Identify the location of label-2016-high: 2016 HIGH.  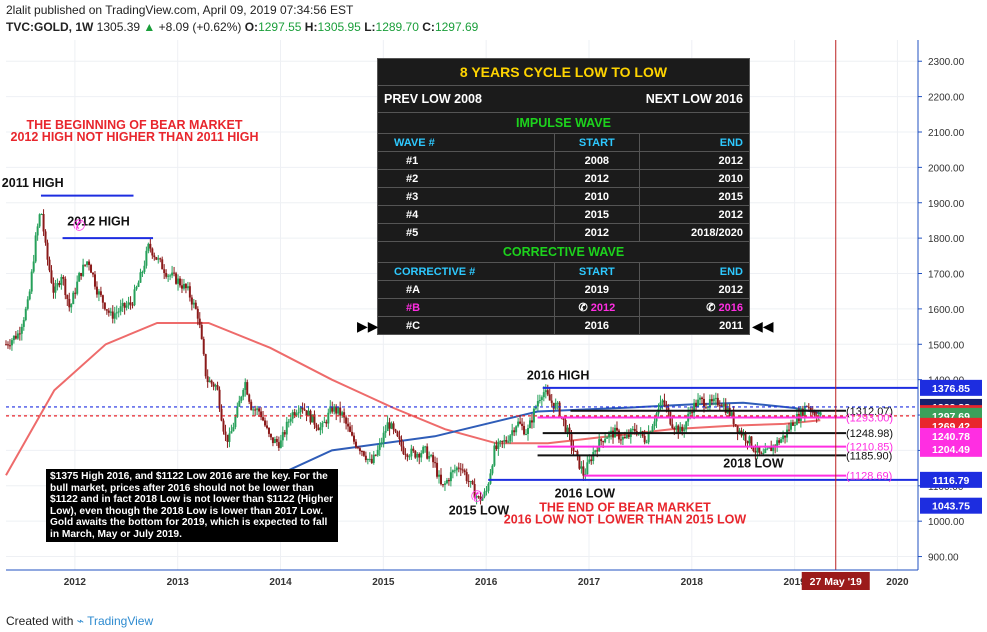
(558, 376).